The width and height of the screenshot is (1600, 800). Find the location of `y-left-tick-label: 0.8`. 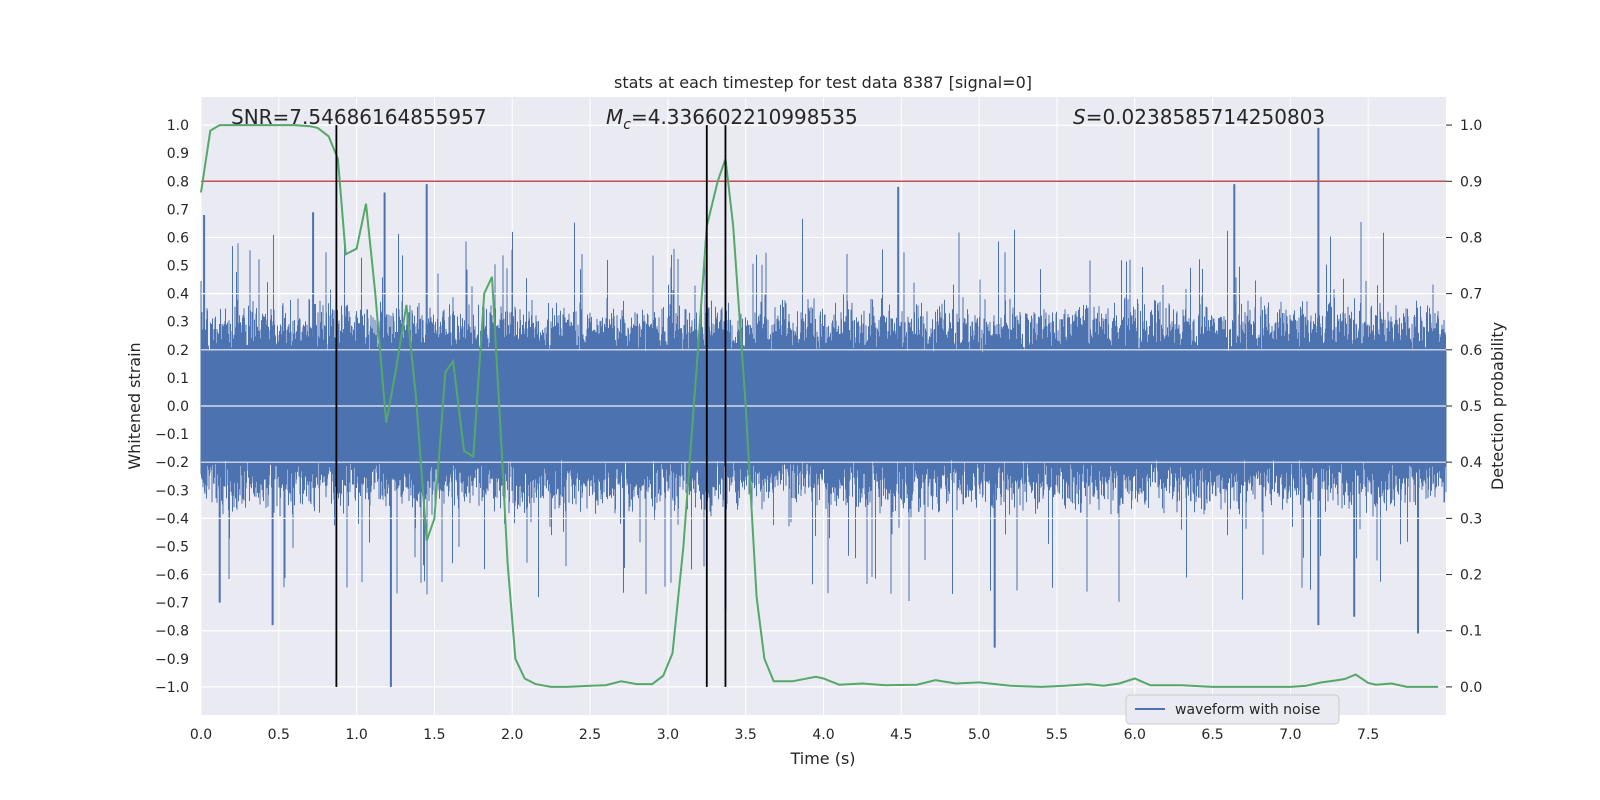

y-left-tick-label: 0.8 is located at coordinates (178, 182).